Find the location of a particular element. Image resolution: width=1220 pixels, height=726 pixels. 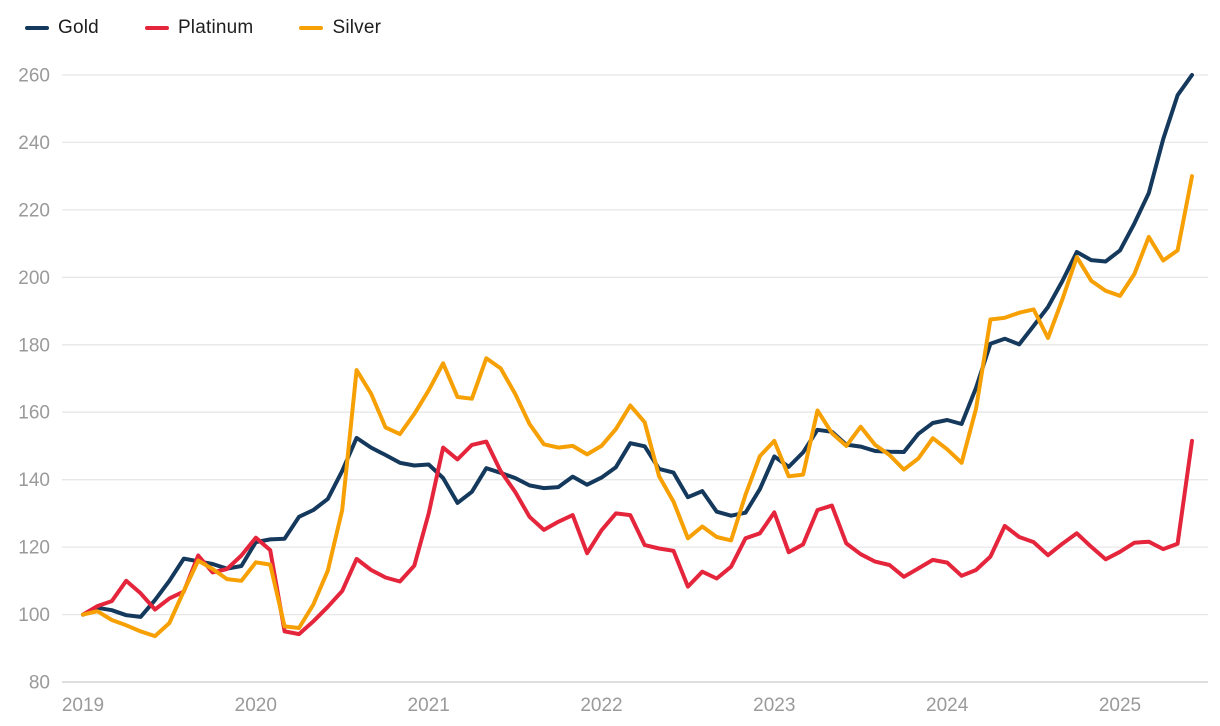

y-tick-label: 200 is located at coordinates (34, 278).